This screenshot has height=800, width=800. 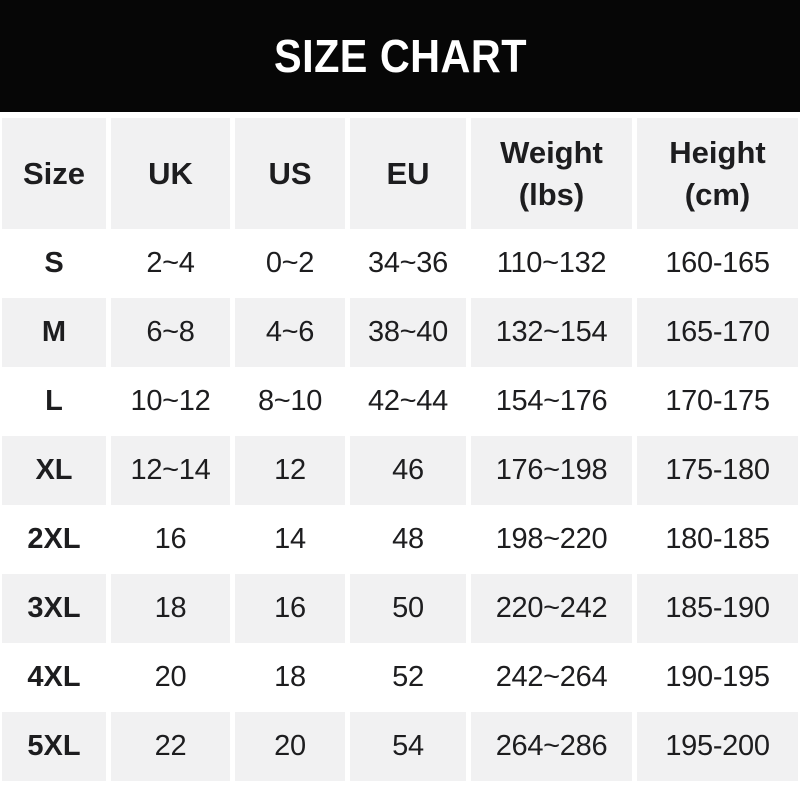 What do you see at coordinates (170, 401) in the screenshot?
I see `uk-value: 10~12` at bounding box center [170, 401].